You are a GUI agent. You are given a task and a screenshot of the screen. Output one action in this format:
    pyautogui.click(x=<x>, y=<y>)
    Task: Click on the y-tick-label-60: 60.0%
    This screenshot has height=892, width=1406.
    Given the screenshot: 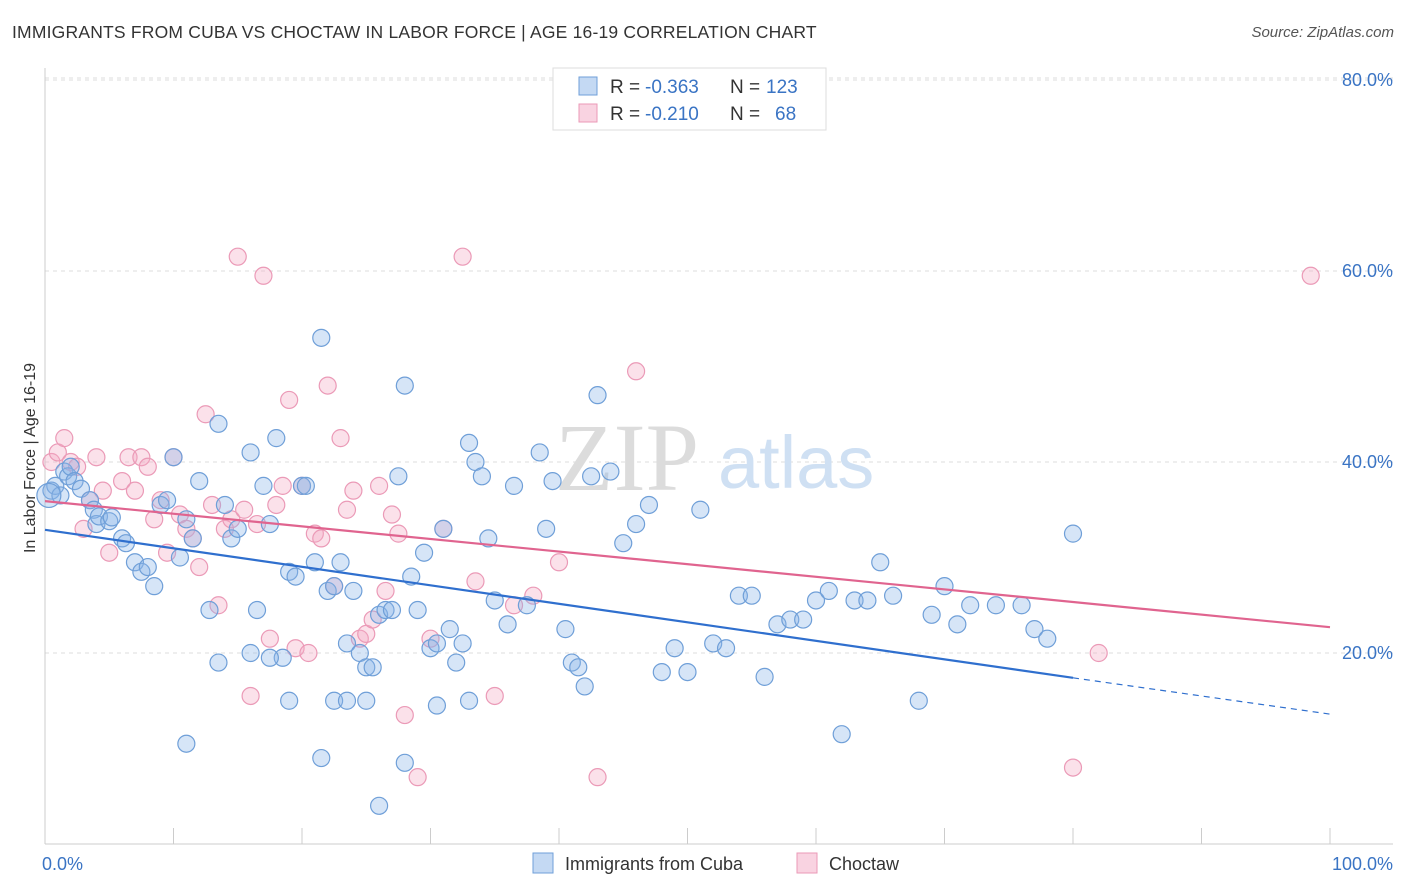 What is the action you would take?
    pyautogui.click(x=1367, y=271)
    